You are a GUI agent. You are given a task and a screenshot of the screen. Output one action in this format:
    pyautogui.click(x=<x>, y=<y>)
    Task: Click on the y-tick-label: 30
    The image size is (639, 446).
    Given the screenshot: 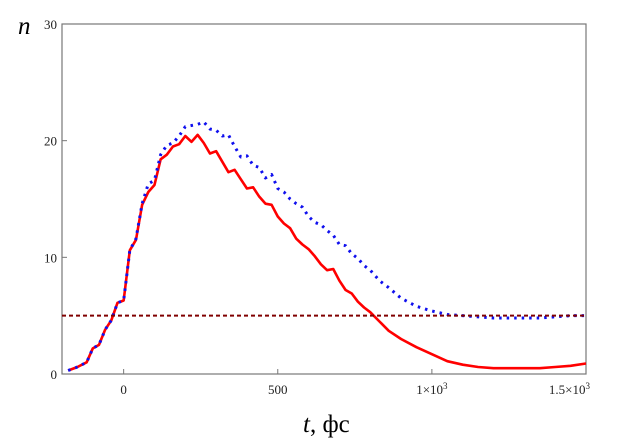 What is the action you would take?
    pyautogui.click(x=50, y=24)
    